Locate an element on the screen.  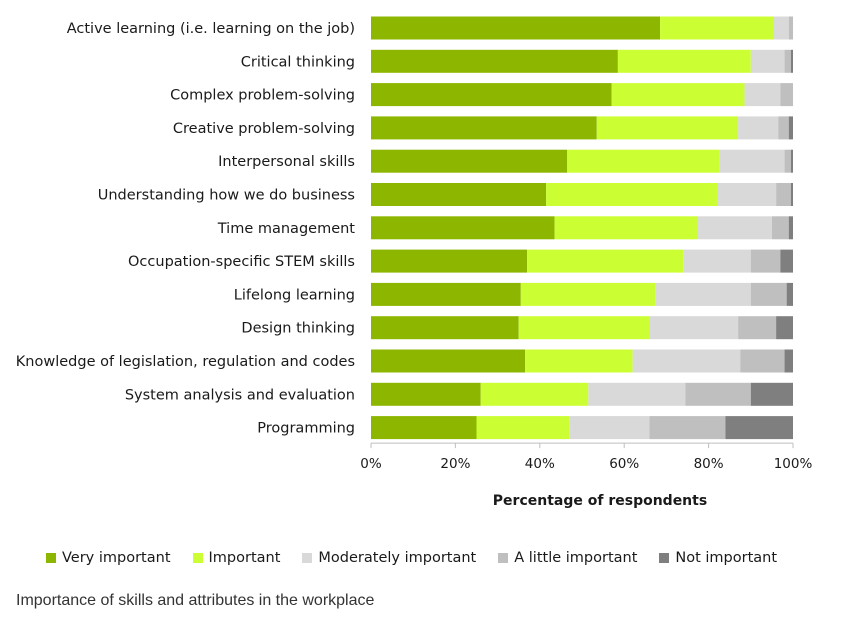
tick-label: 0% is located at coordinates (371, 464).